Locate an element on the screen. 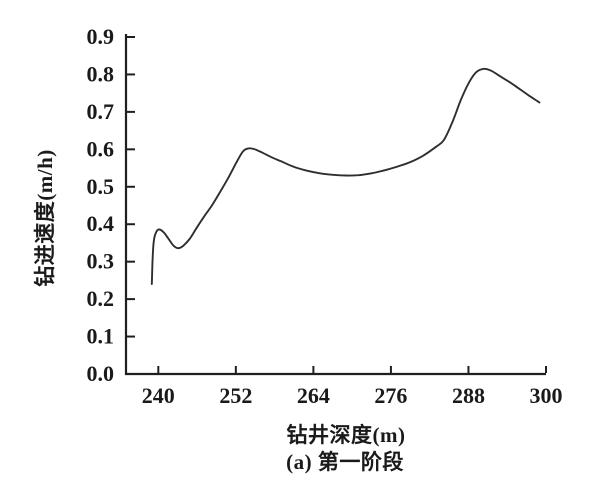 The height and width of the screenshot is (481, 611). x-tick-label: 252 is located at coordinates (235, 395).